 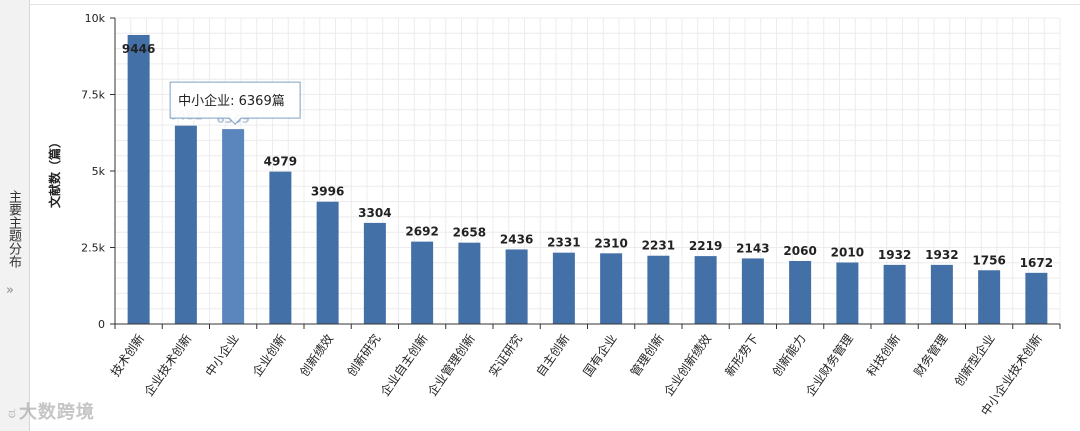 What do you see at coordinates (269, 355) in the screenshot?
I see `x-tick-label: 企业创新` at bounding box center [269, 355].